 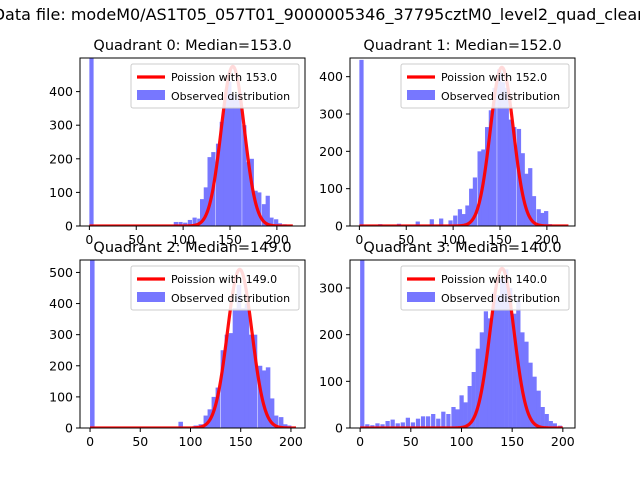 I want to click on legend-label-poisson: Poission with 153.0, so click(x=224, y=77).